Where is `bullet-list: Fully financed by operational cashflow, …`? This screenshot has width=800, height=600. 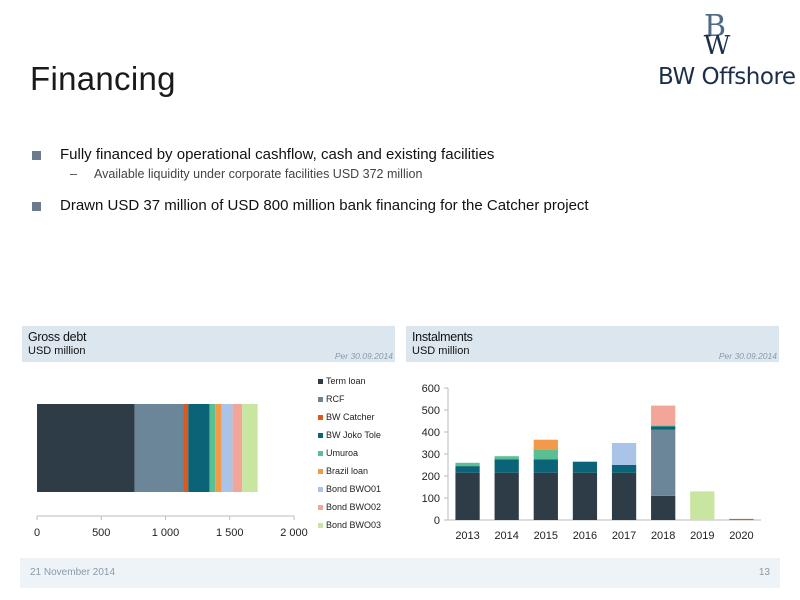 bullet-list: Fully financed by operational cashflow, … is located at coordinates (400, 182).